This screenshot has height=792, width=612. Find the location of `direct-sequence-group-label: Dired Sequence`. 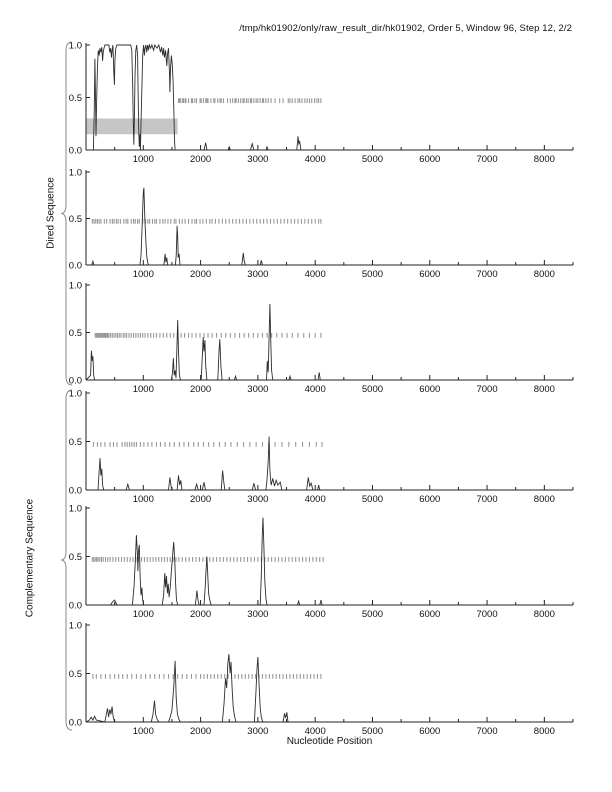

direct-sequence-group-label: Dired Sequence is located at coordinates (51, 213).